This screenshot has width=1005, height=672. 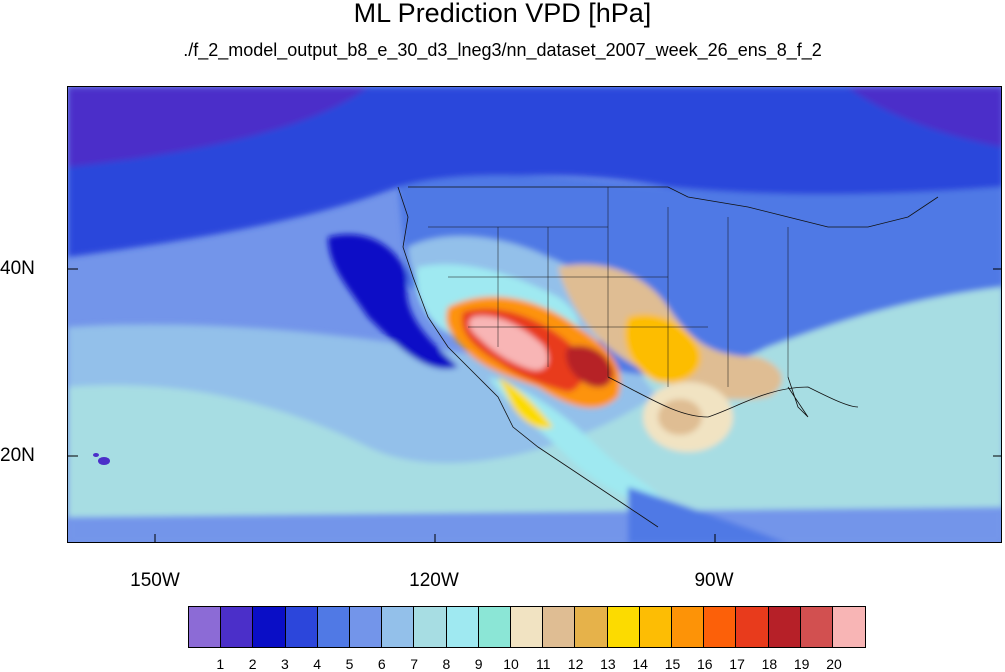 I want to click on hawaii-islands, so click(x=101, y=459).